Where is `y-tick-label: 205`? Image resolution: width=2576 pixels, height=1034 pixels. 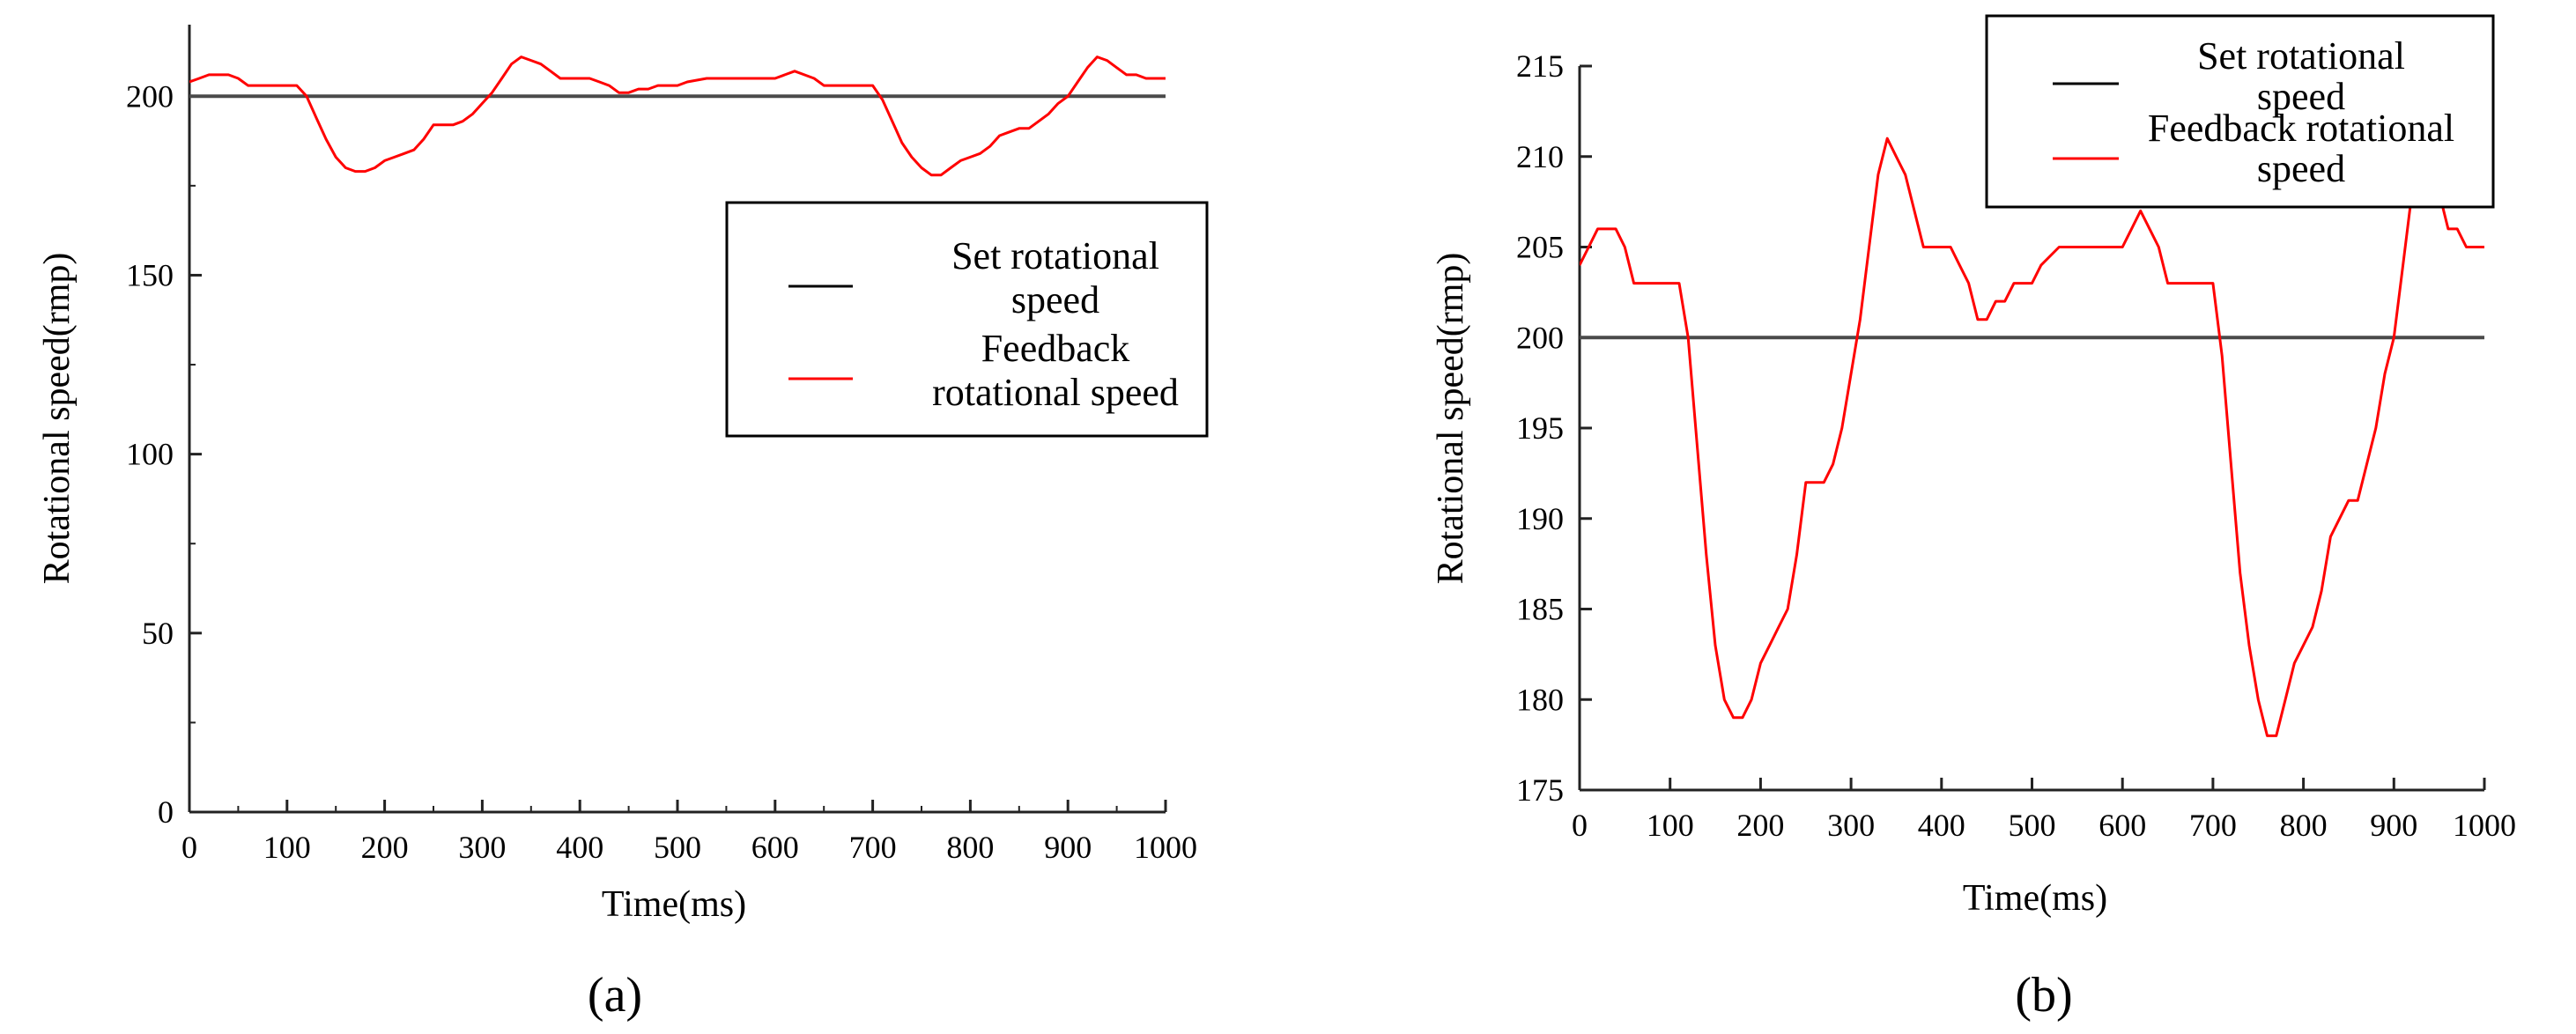 y-tick-label: 205 is located at coordinates (1540, 247).